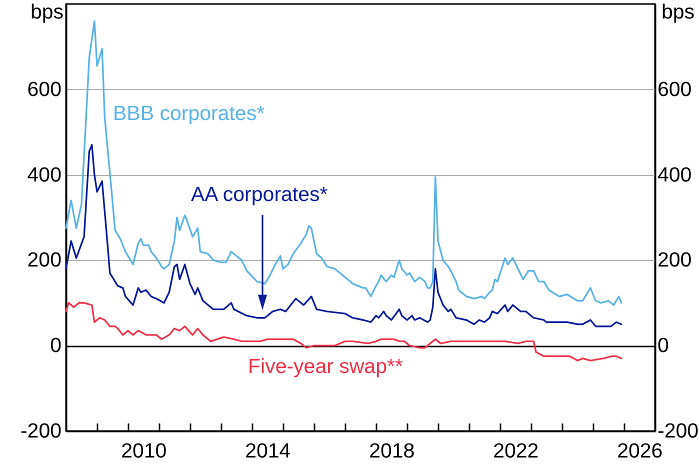 The image size is (699, 464). I want to click on series-label: BBB corporates*, so click(189, 113).